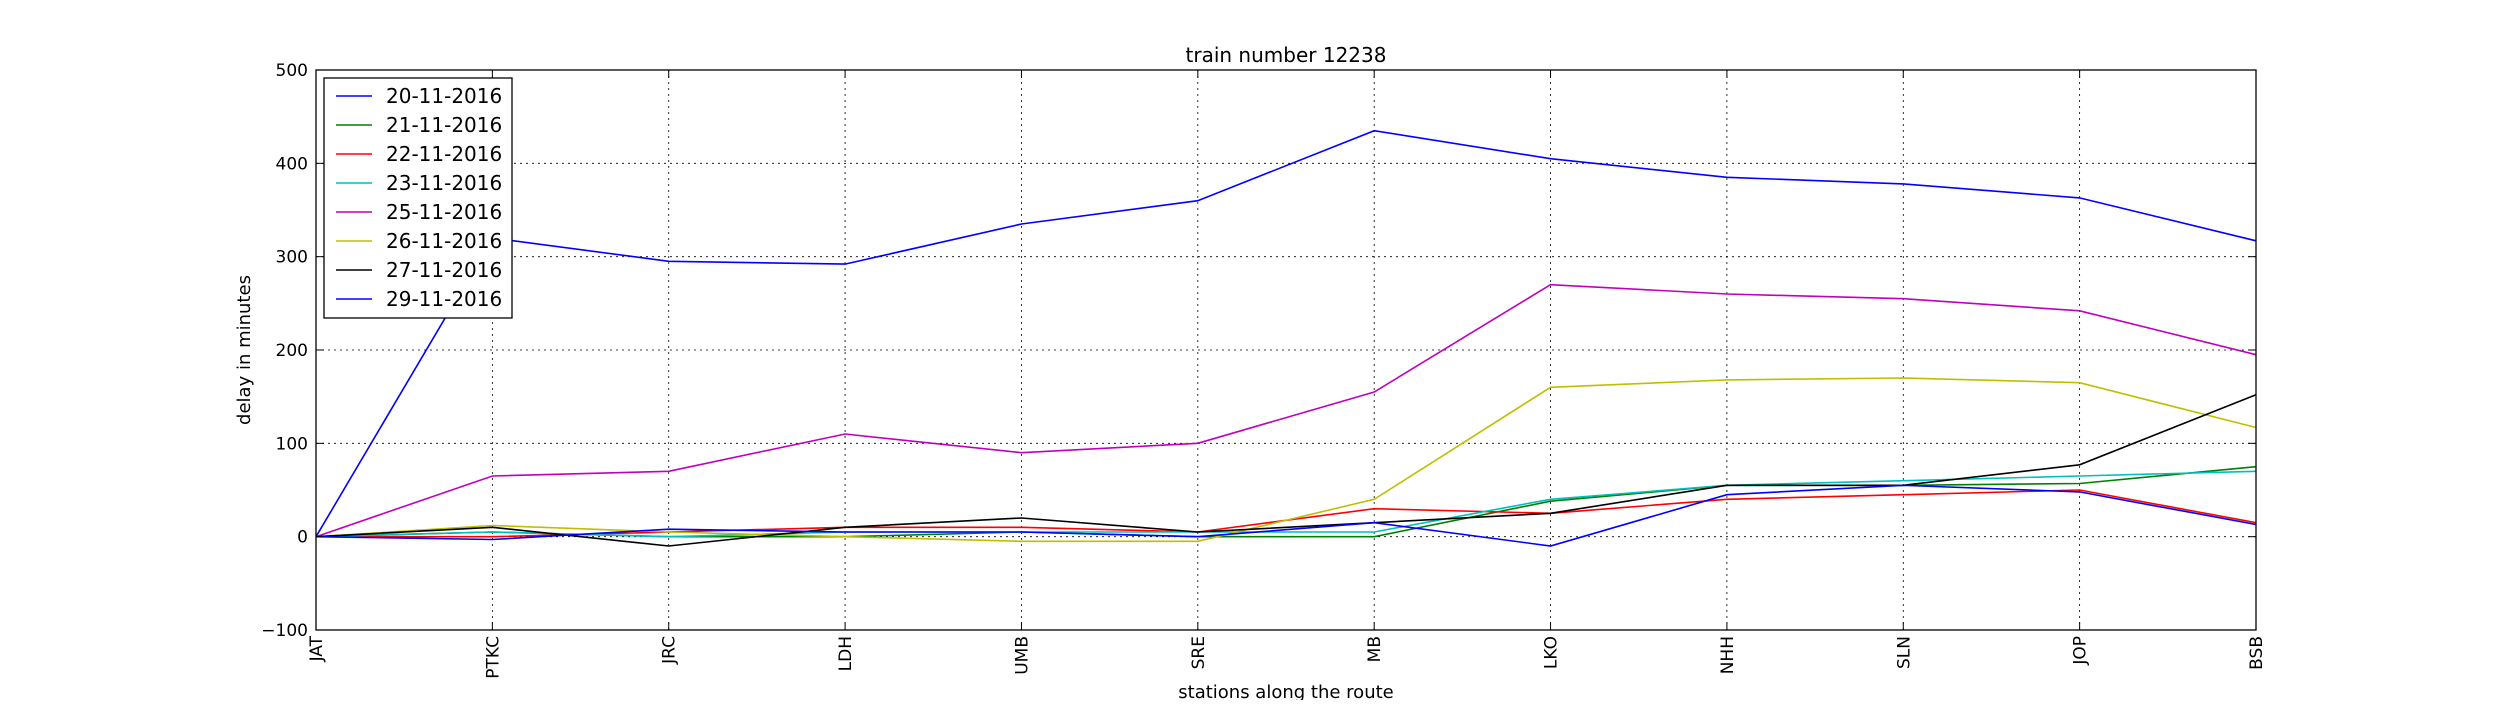  Describe the element at coordinates (444, 125) in the screenshot. I see `legend-label: 21-11-2016` at that location.